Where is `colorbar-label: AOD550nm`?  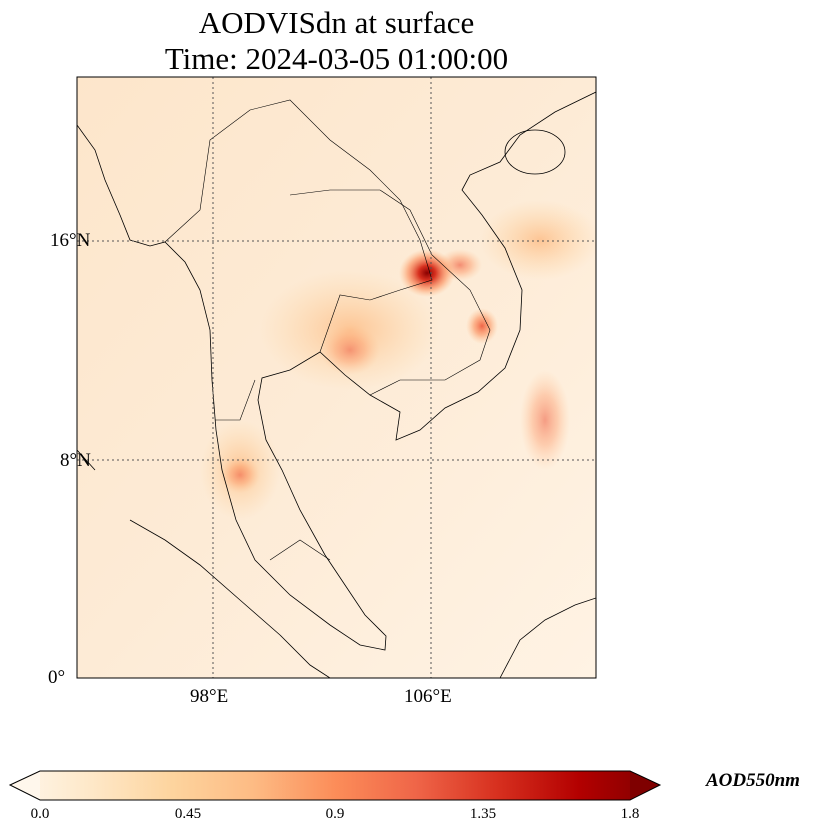 colorbar-label: AOD550nm is located at coordinates (753, 780).